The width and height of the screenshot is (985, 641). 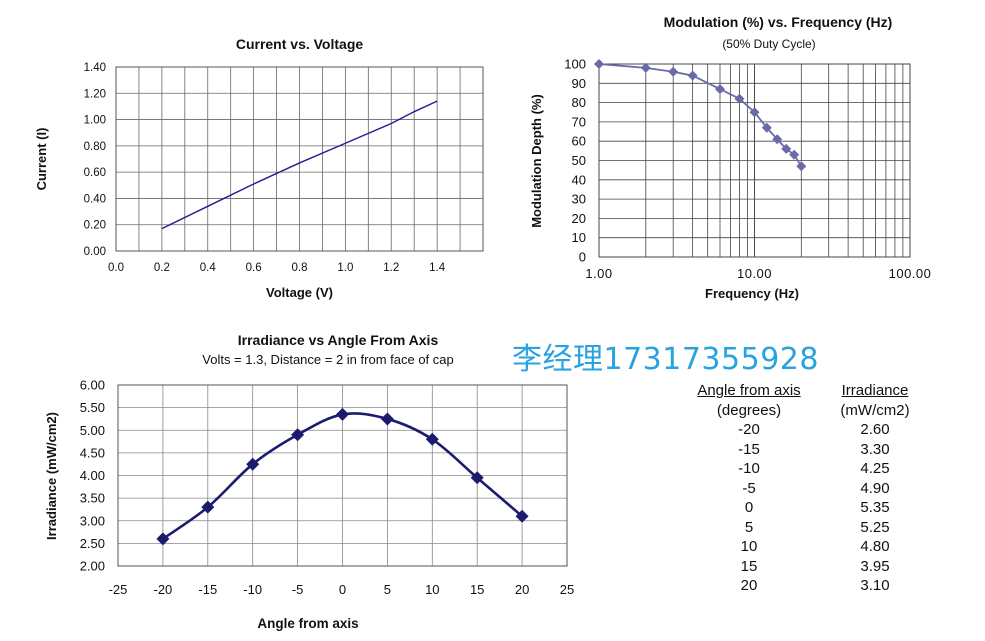 What do you see at coordinates (582, 257) in the screenshot?
I see `y-tick-label: 0` at bounding box center [582, 257].